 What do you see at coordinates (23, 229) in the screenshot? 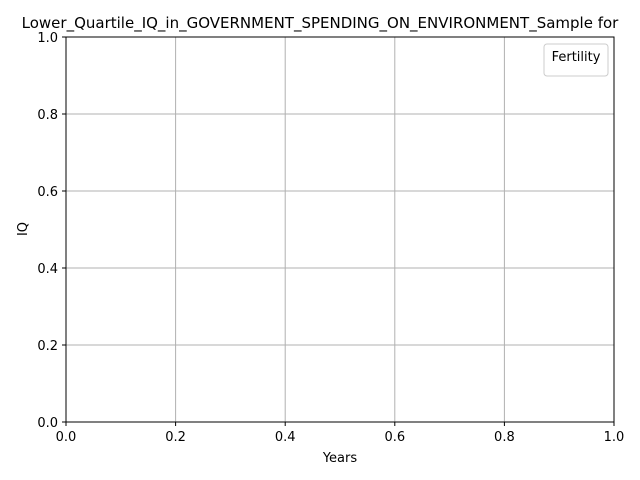
I see `y-axis-label: IQ` at bounding box center [23, 229].